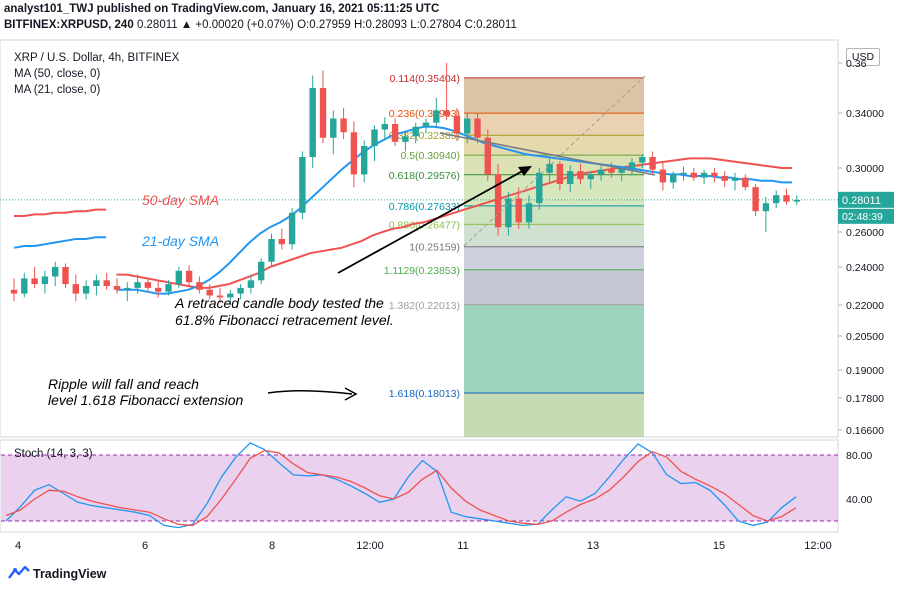  I want to click on currency-button: USD, so click(863, 57).